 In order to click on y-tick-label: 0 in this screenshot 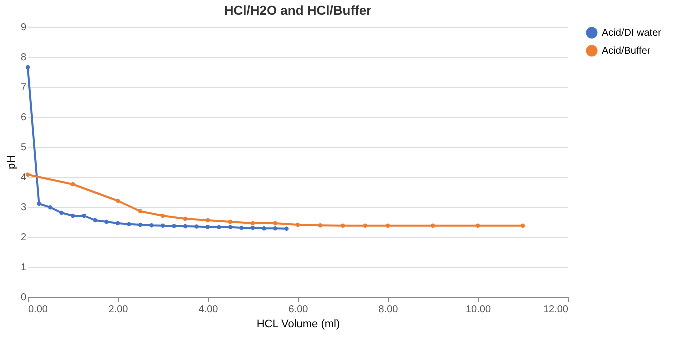, I will do `click(23, 298)`.